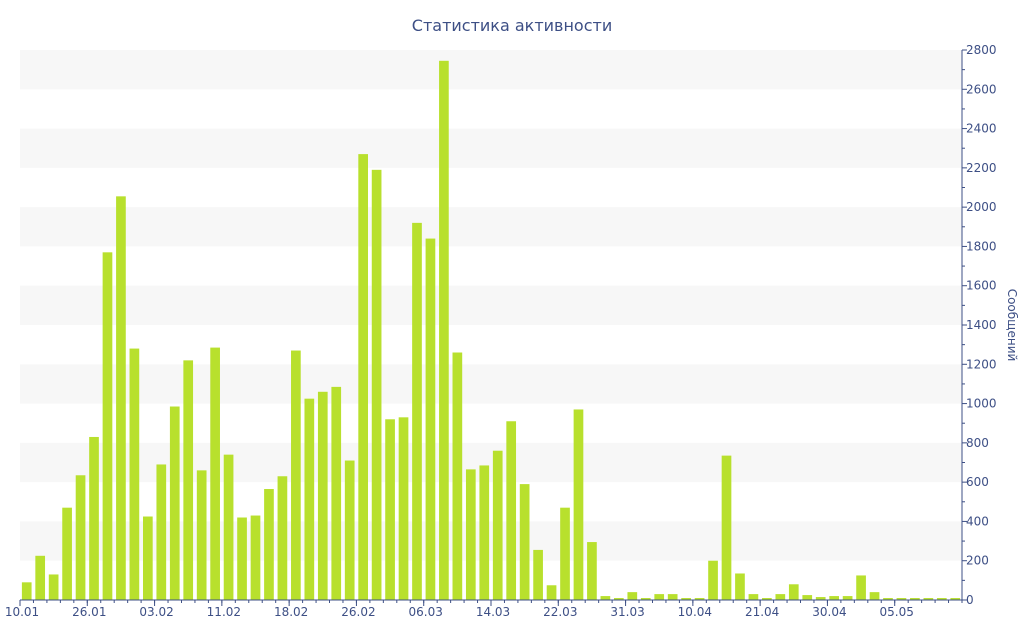 This screenshot has height=640, width=1024. Describe the element at coordinates (829, 612) in the screenshot. I see `x-tick-label: 30.04` at that location.